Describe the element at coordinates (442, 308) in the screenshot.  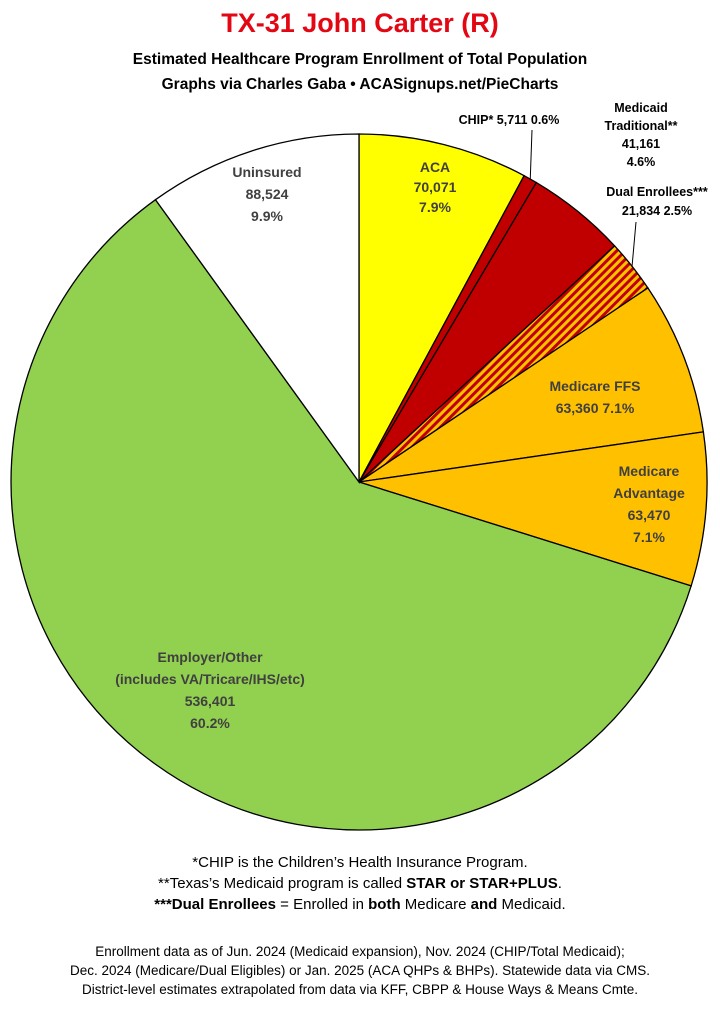
I see `pie-slice-aca` at that location.